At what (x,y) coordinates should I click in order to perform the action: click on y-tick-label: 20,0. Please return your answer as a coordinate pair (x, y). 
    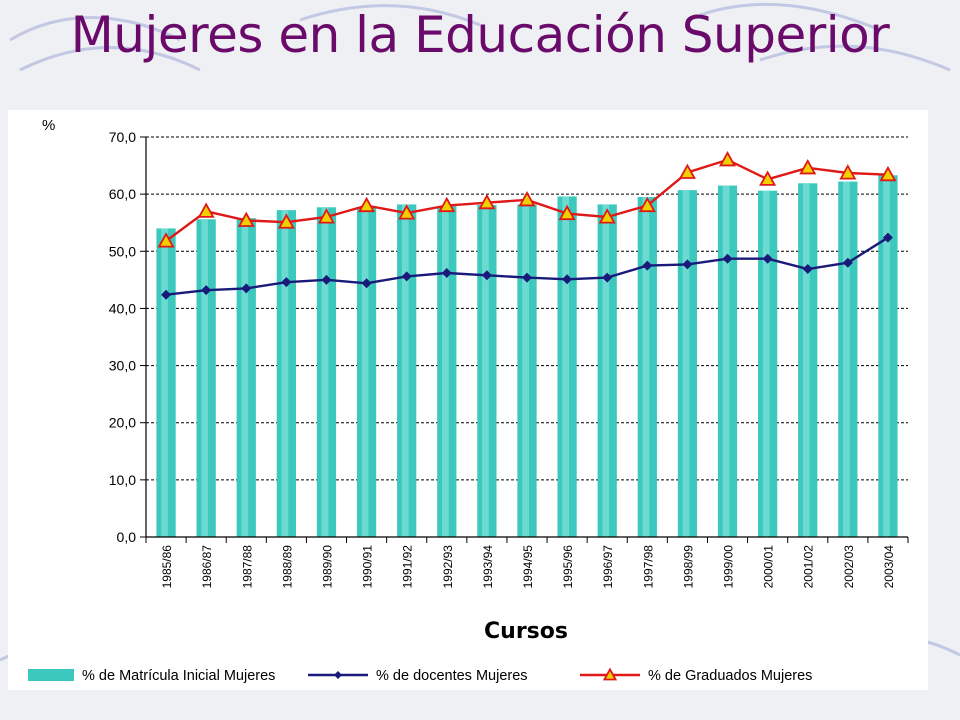
    Looking at the image, I should click on (122, 423).